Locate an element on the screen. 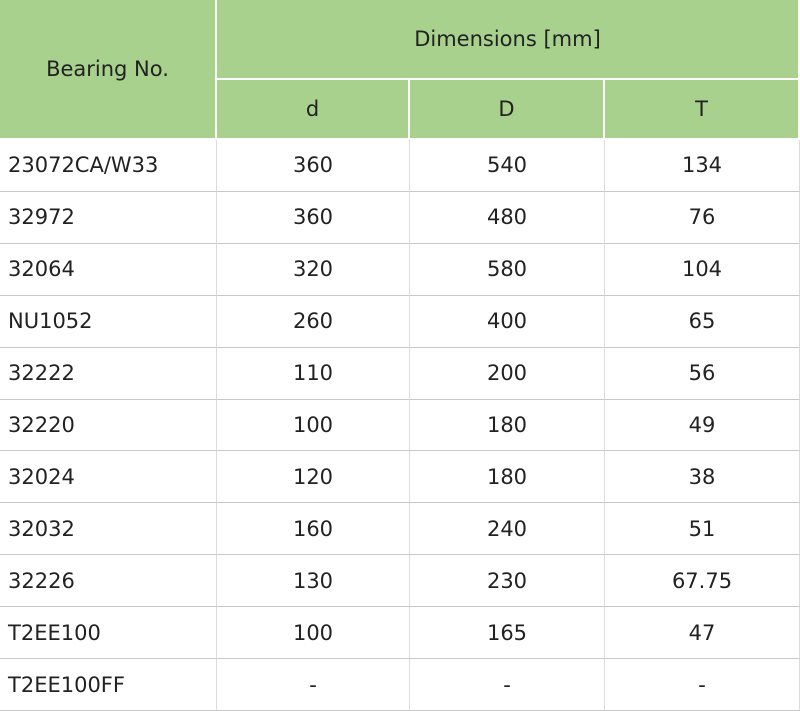 The height and width of the screenshot is (711, 800). bearing-cell: NU1052 is located at coordinates (108, 321).